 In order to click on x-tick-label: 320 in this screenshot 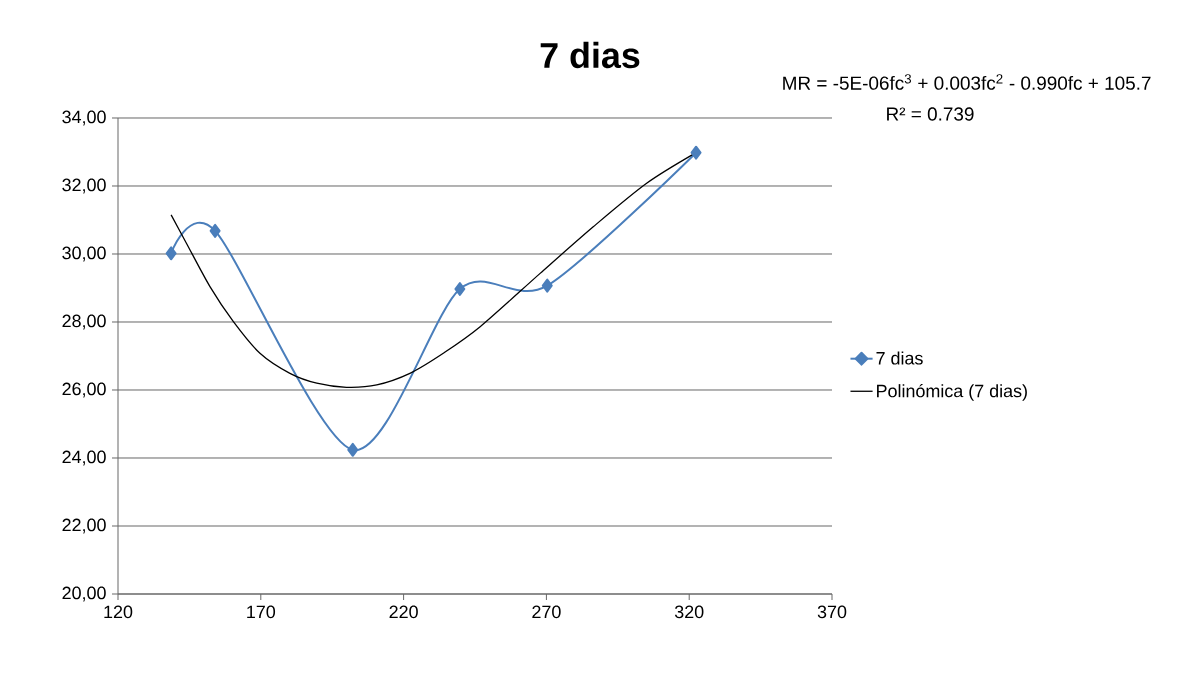, I will do `click(689, 612)`.